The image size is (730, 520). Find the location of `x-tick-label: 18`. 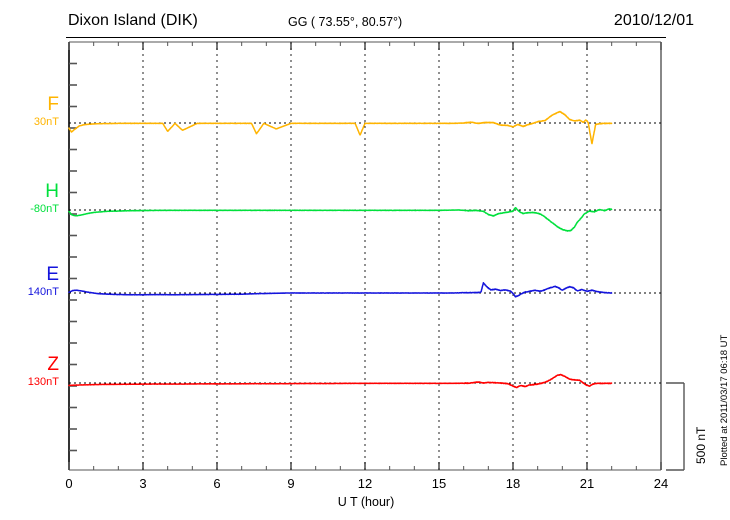

x-tick-label: 18 is located at coordinates (513, 483).